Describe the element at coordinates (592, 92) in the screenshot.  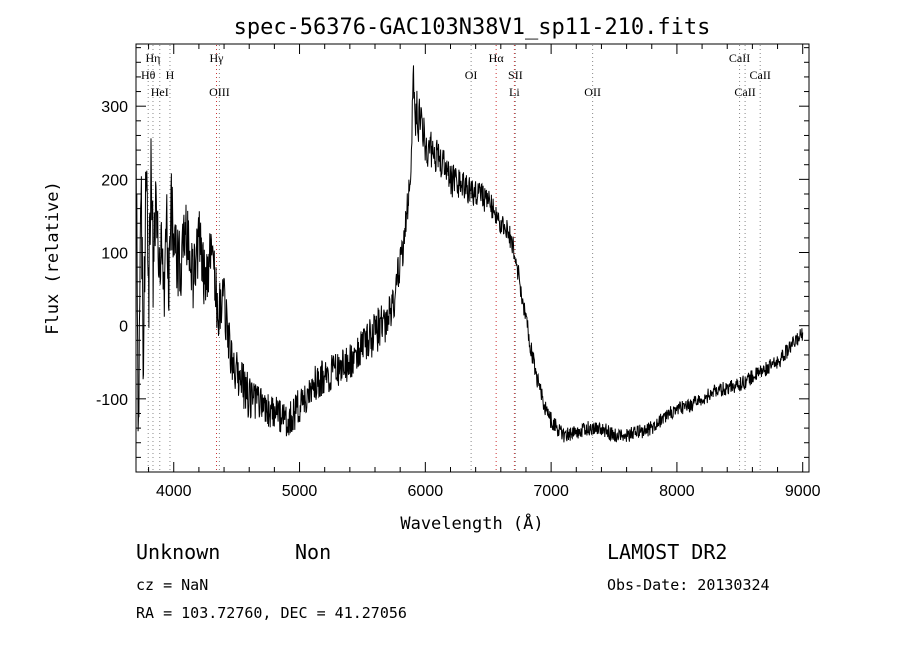
I see `line-marker-label: OII` at that location.